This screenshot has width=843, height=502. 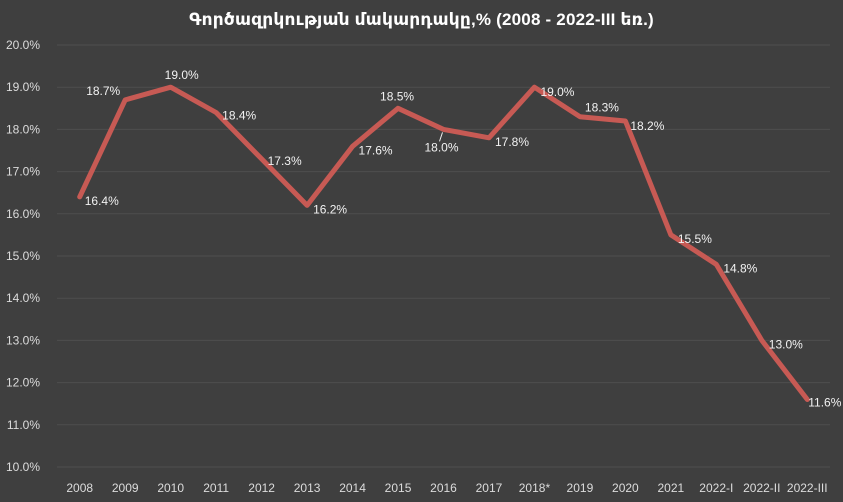 I want to click on x-axis-tick-label: 2017, so click(x=489, y=488).